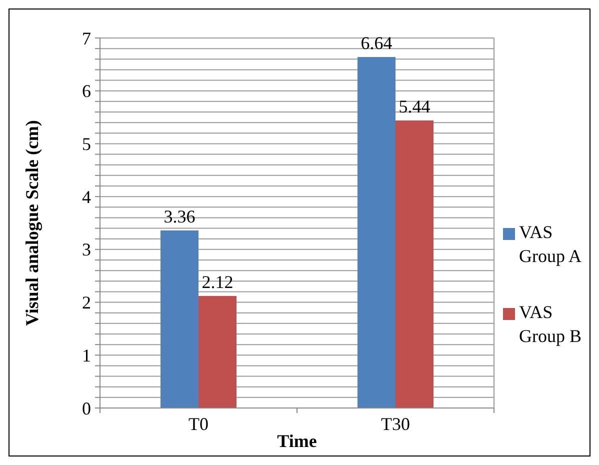 The image size is (599, 465). Describe the element at coordinates (86, 196) in the screenshot. I see `y-tick-label: 4` at that location.